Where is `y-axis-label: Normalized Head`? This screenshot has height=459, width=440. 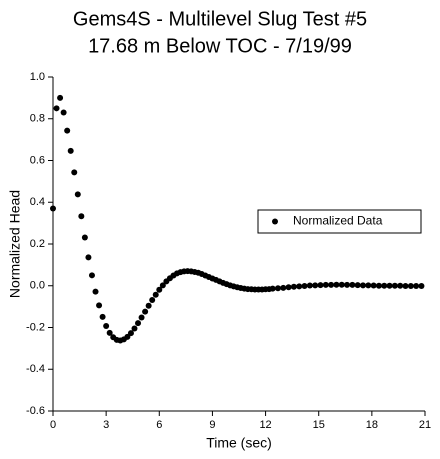
y-axis-label: Normalized Head is located at coordinates (15, 244).